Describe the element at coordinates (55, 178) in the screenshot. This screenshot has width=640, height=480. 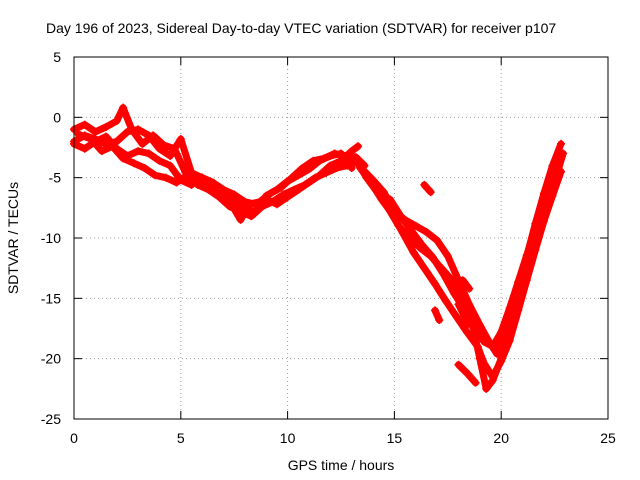
I see `y-tick-label: -5` at that location.